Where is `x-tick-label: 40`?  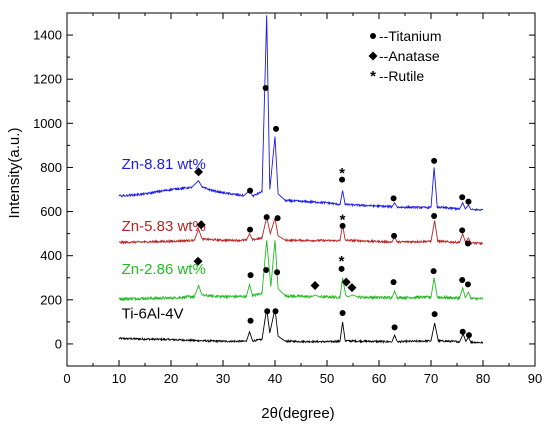 x-tick-label: 40 is located at coordinates (275, 378).